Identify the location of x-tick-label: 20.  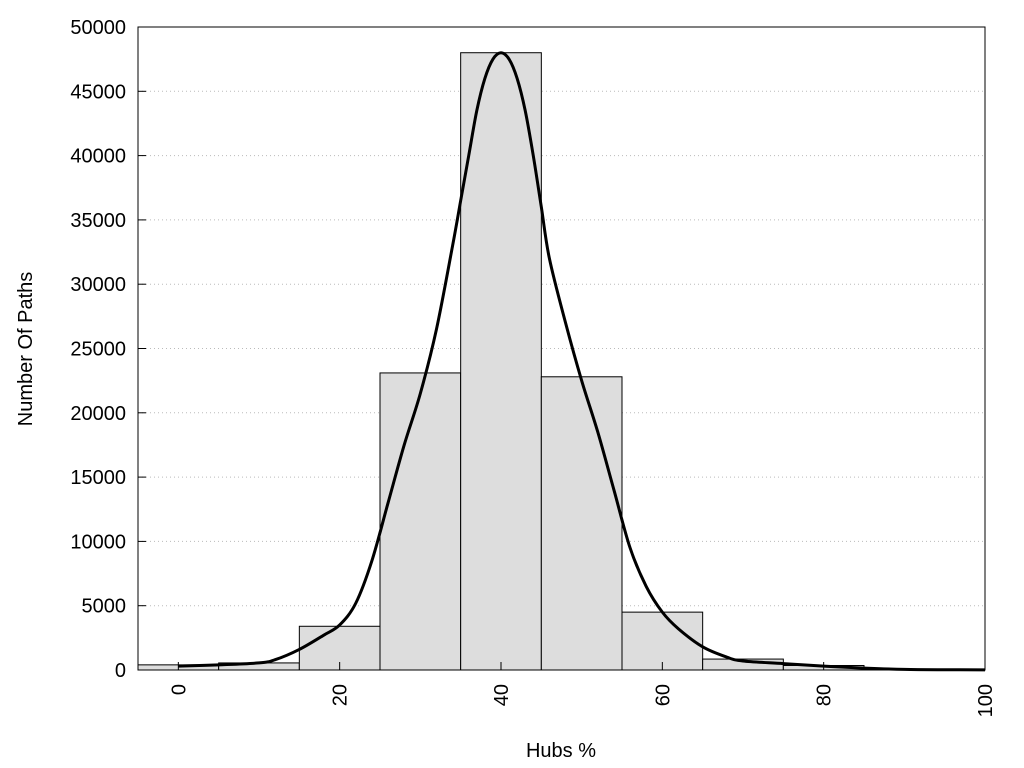
(341, 695).